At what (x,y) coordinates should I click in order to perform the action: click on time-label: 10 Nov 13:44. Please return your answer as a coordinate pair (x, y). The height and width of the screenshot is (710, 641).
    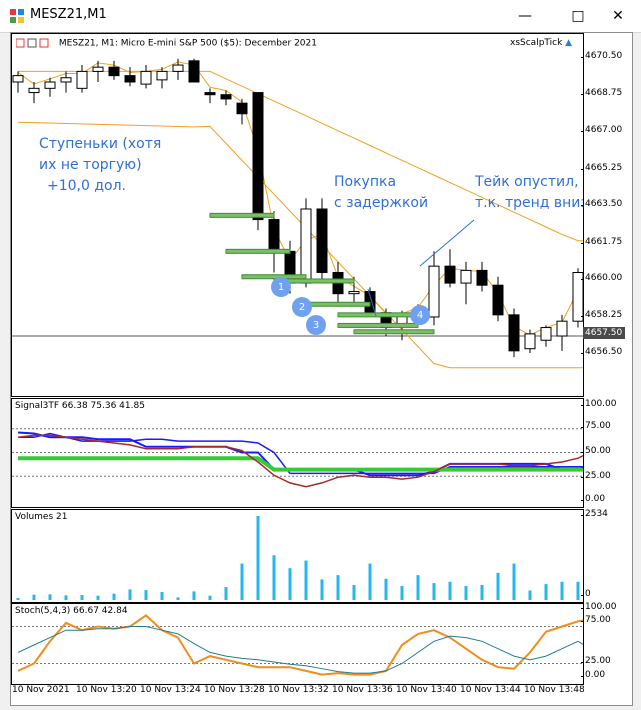
    Looking at the image, I should click on (490, 690).